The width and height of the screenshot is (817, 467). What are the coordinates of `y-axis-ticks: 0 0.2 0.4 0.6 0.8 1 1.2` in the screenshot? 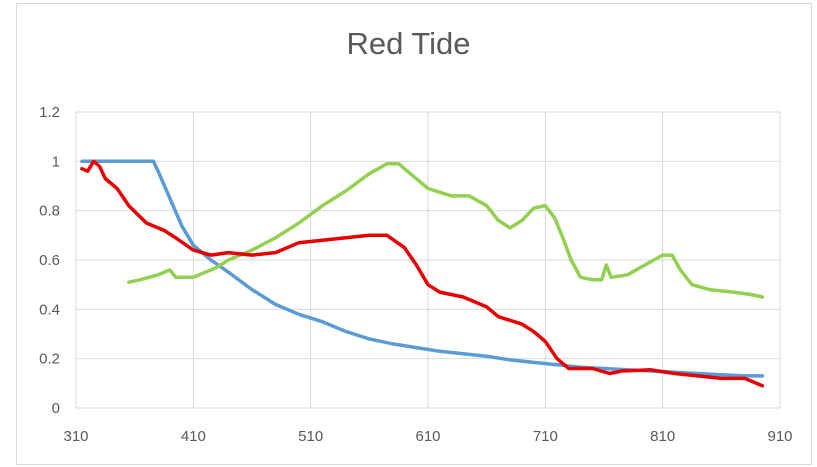 It's located at (49, 260).